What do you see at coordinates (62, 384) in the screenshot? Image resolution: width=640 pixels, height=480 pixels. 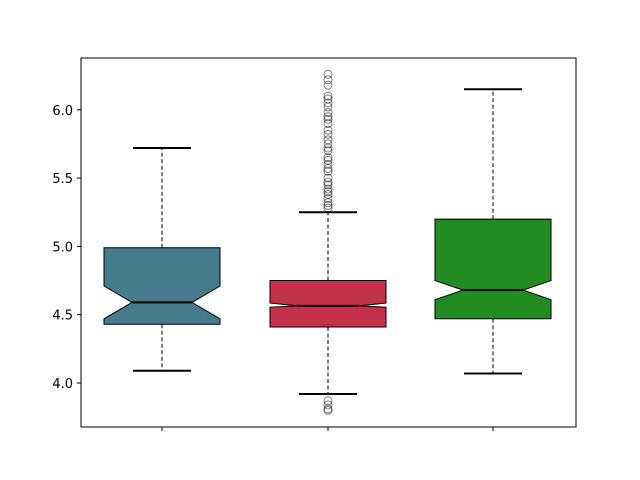 I see `y-tick-label: 4.0` at bounding box center [62, 384].